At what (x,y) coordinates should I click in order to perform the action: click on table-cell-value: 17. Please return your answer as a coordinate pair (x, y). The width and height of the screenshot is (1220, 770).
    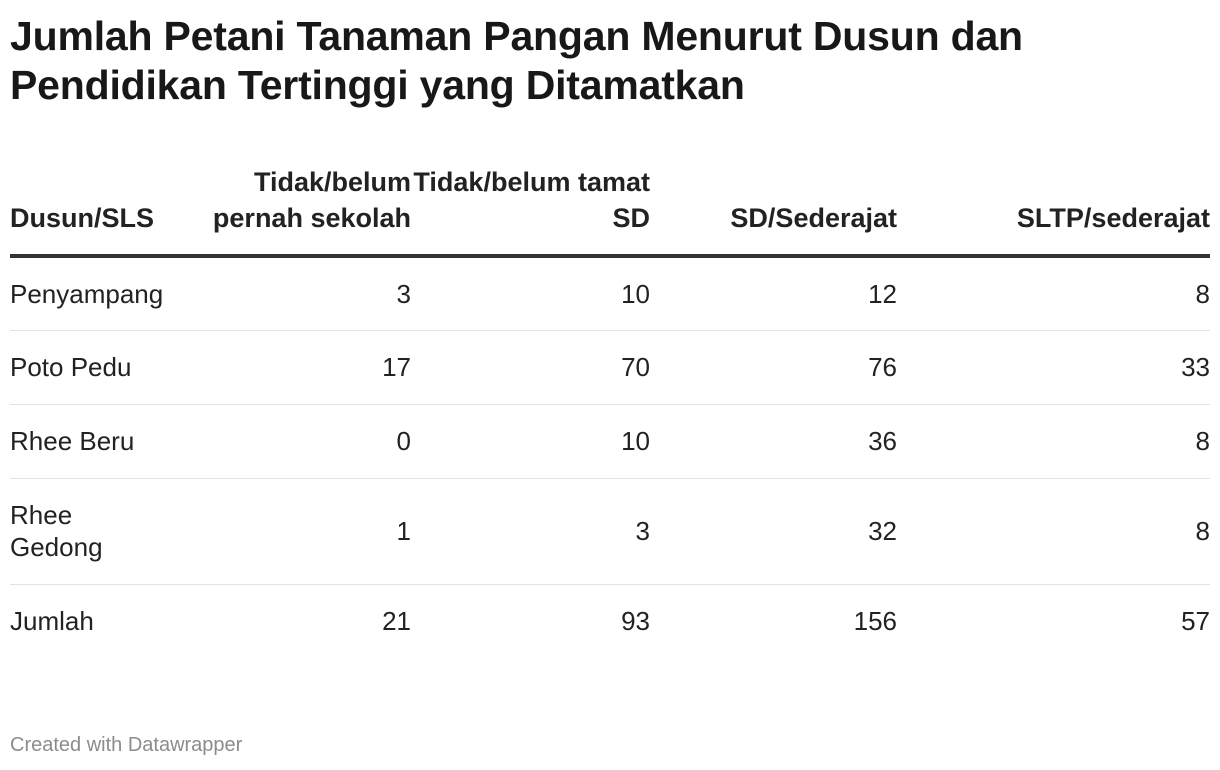
    Looking at the image, I should click on (285, 367).